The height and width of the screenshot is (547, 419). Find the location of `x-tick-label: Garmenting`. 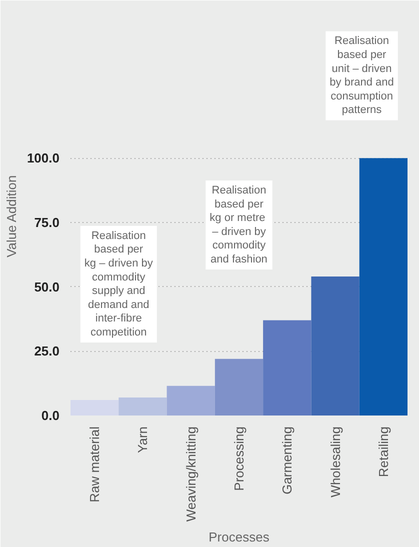

x-tick-label: Garmenting is located at coordinates (287, 460).